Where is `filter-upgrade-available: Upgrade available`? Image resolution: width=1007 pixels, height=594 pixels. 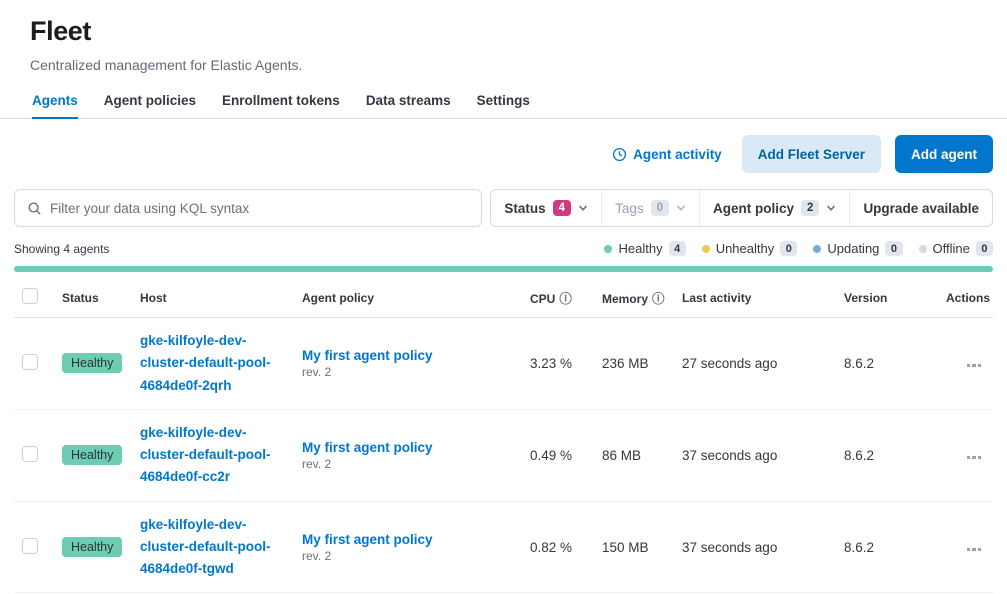
filter-upgrade-available: Upgrade available is located at coordinates (921, 208).